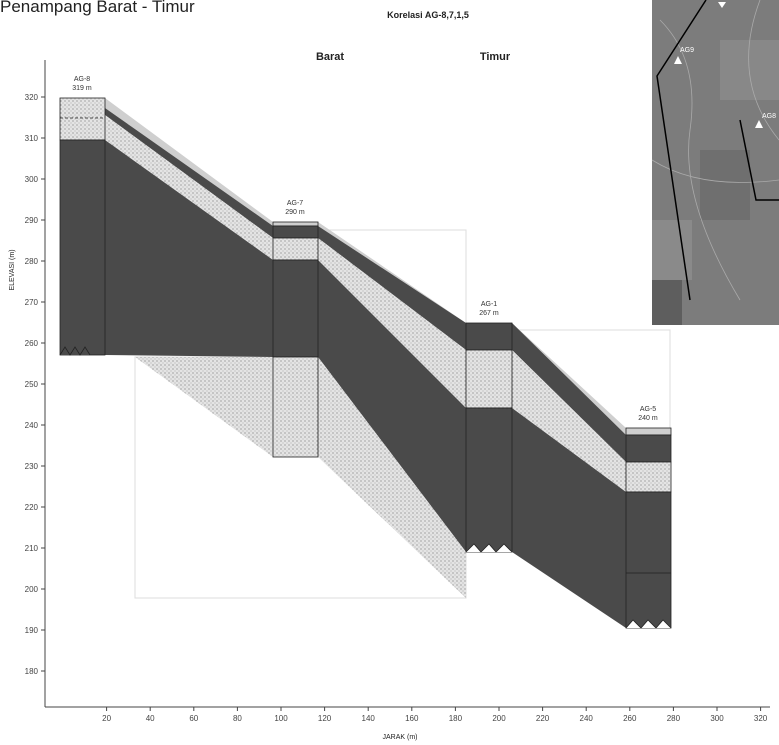 This screenshot has height=745, width=779. I want to click on well-name: AG-7, so click(295, 203).